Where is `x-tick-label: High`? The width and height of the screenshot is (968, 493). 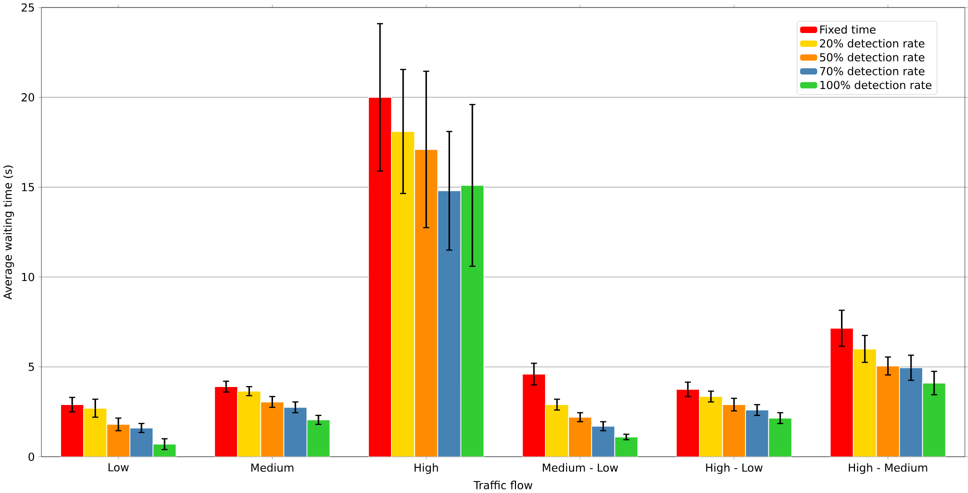
x-tick-label: High is located at coordinates (426, 468).